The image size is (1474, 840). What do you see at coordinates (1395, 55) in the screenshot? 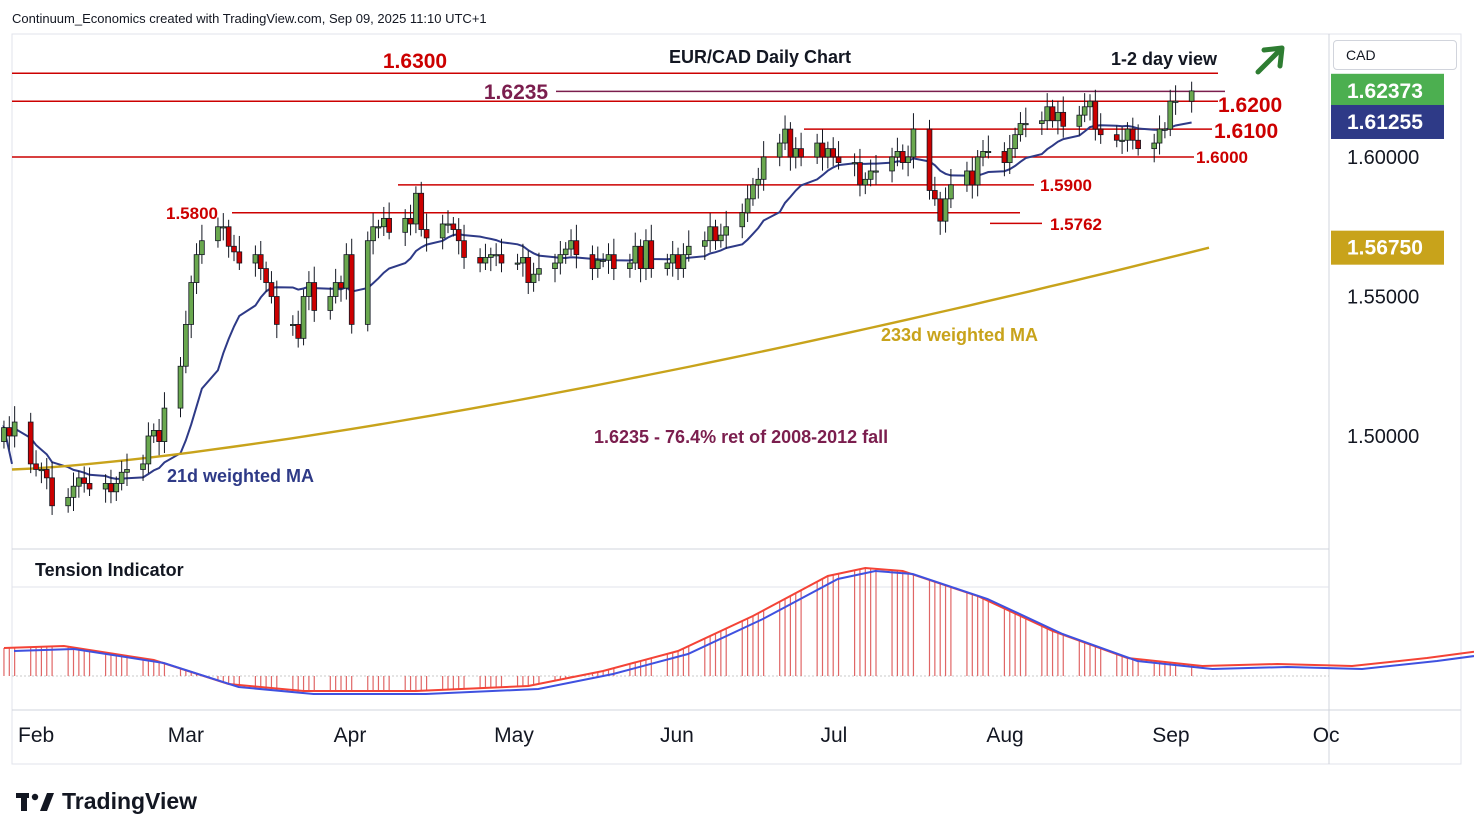
I see `currency-label: CAD` at bounding box center [1395, 55].